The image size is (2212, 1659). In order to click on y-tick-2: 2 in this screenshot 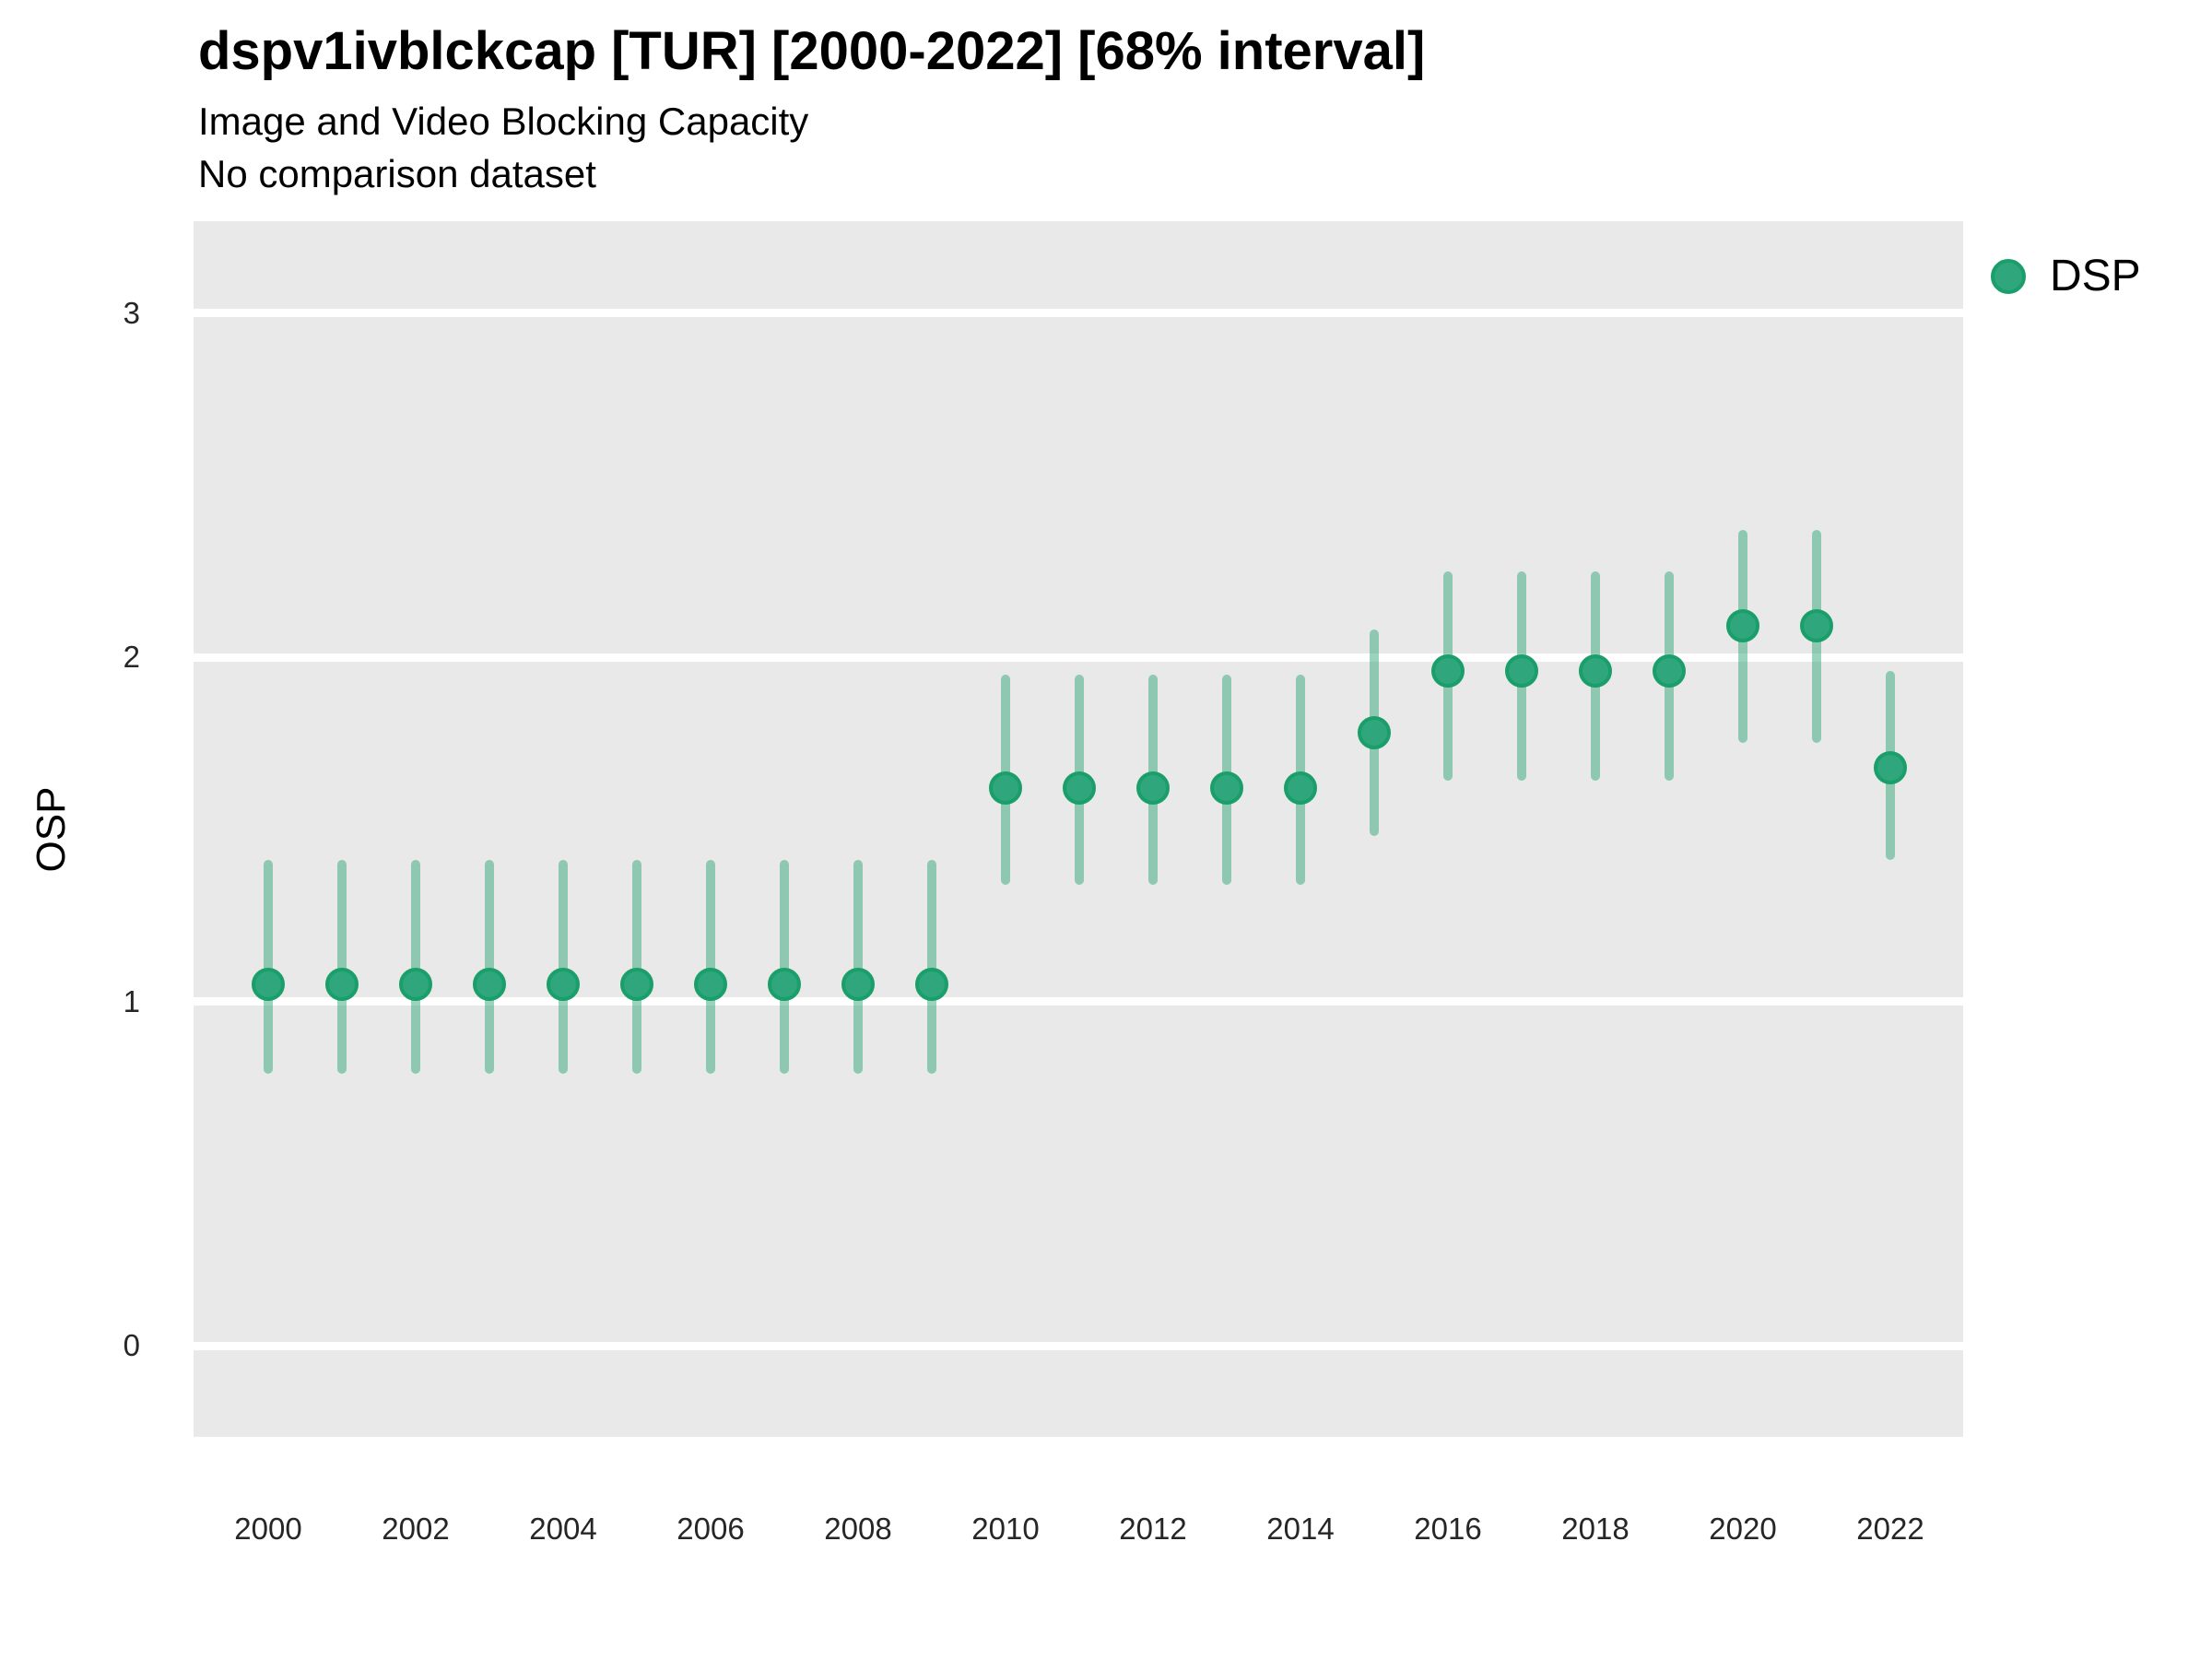, I will do `click(131, 657)`.